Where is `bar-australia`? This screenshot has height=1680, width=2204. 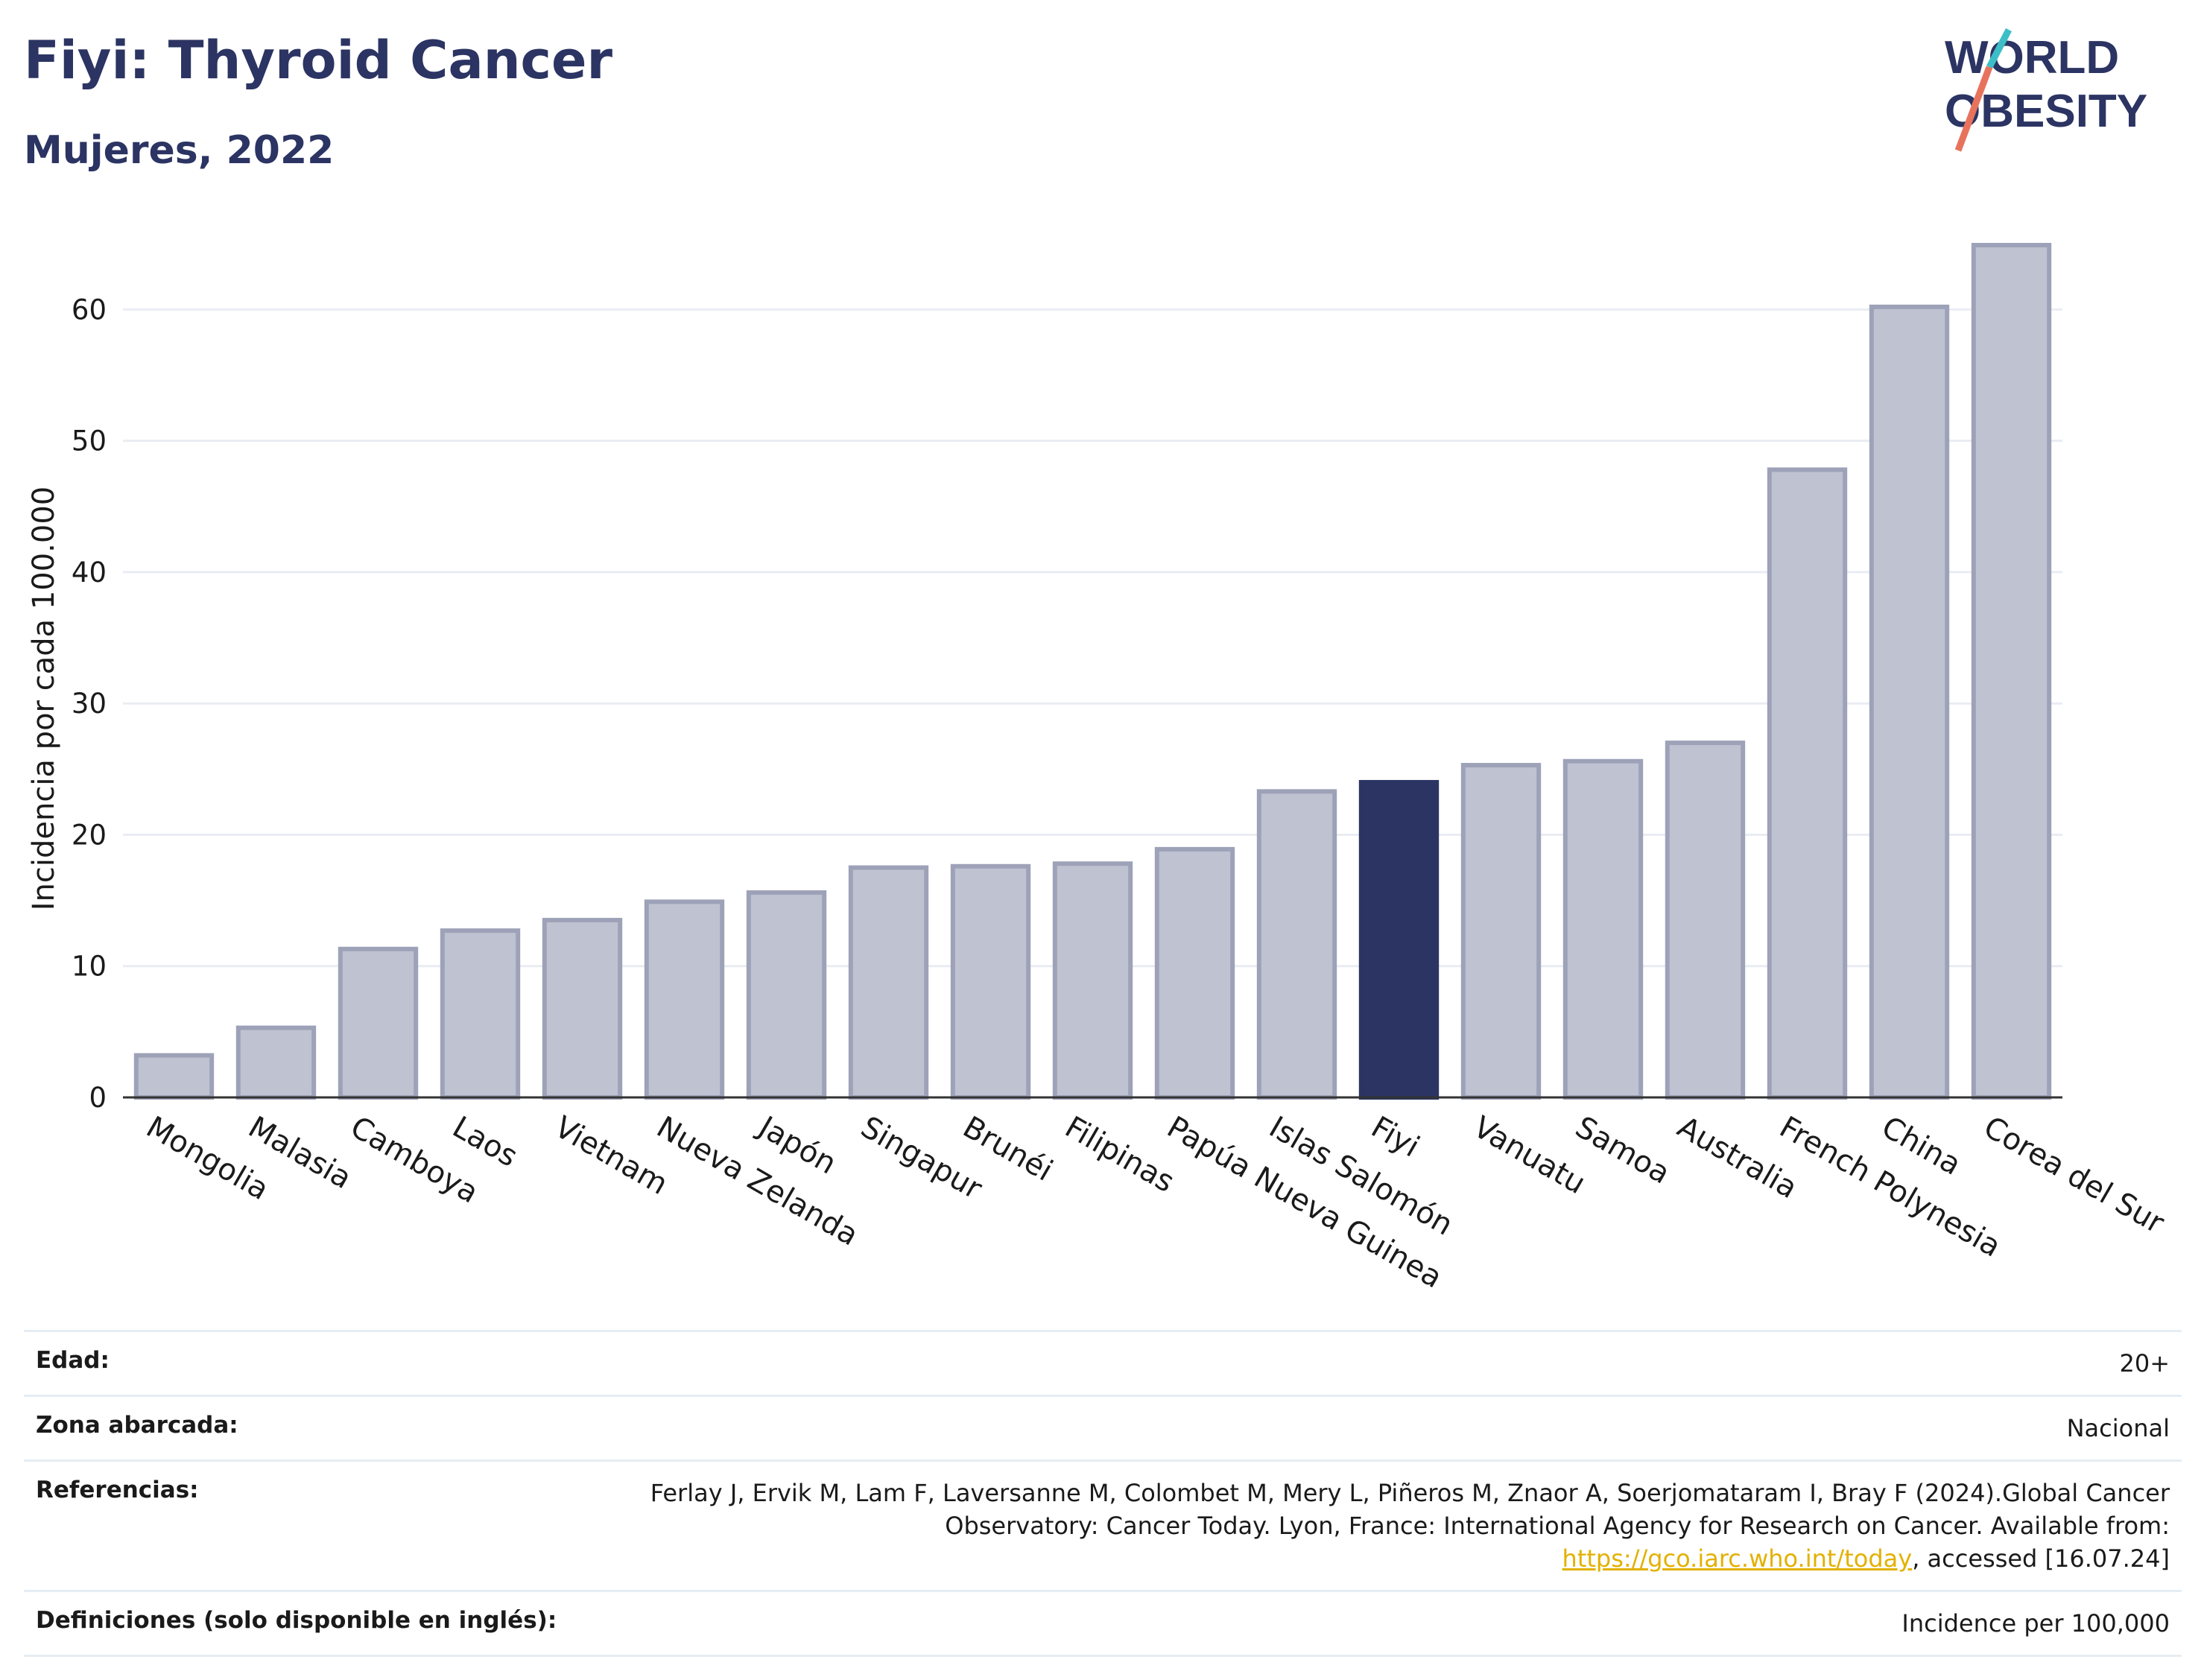 bar-australia is located at coordinates (1706, 920).